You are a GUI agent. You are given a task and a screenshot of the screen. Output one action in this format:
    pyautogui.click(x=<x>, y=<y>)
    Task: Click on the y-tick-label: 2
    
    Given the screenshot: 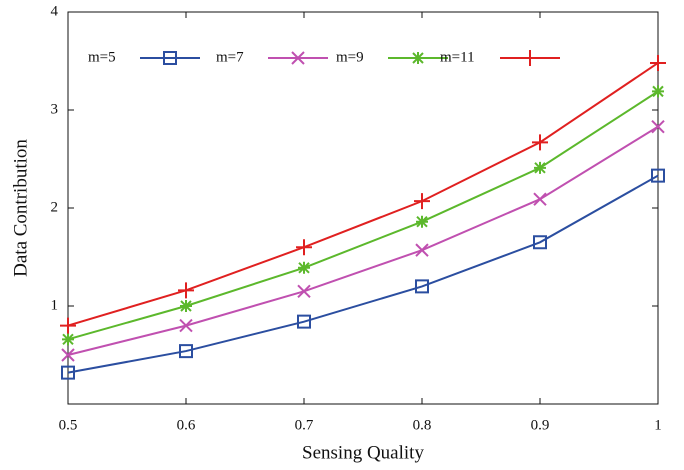 What is the action you would take?
    pyautogui.click(x=55, y=207)
    